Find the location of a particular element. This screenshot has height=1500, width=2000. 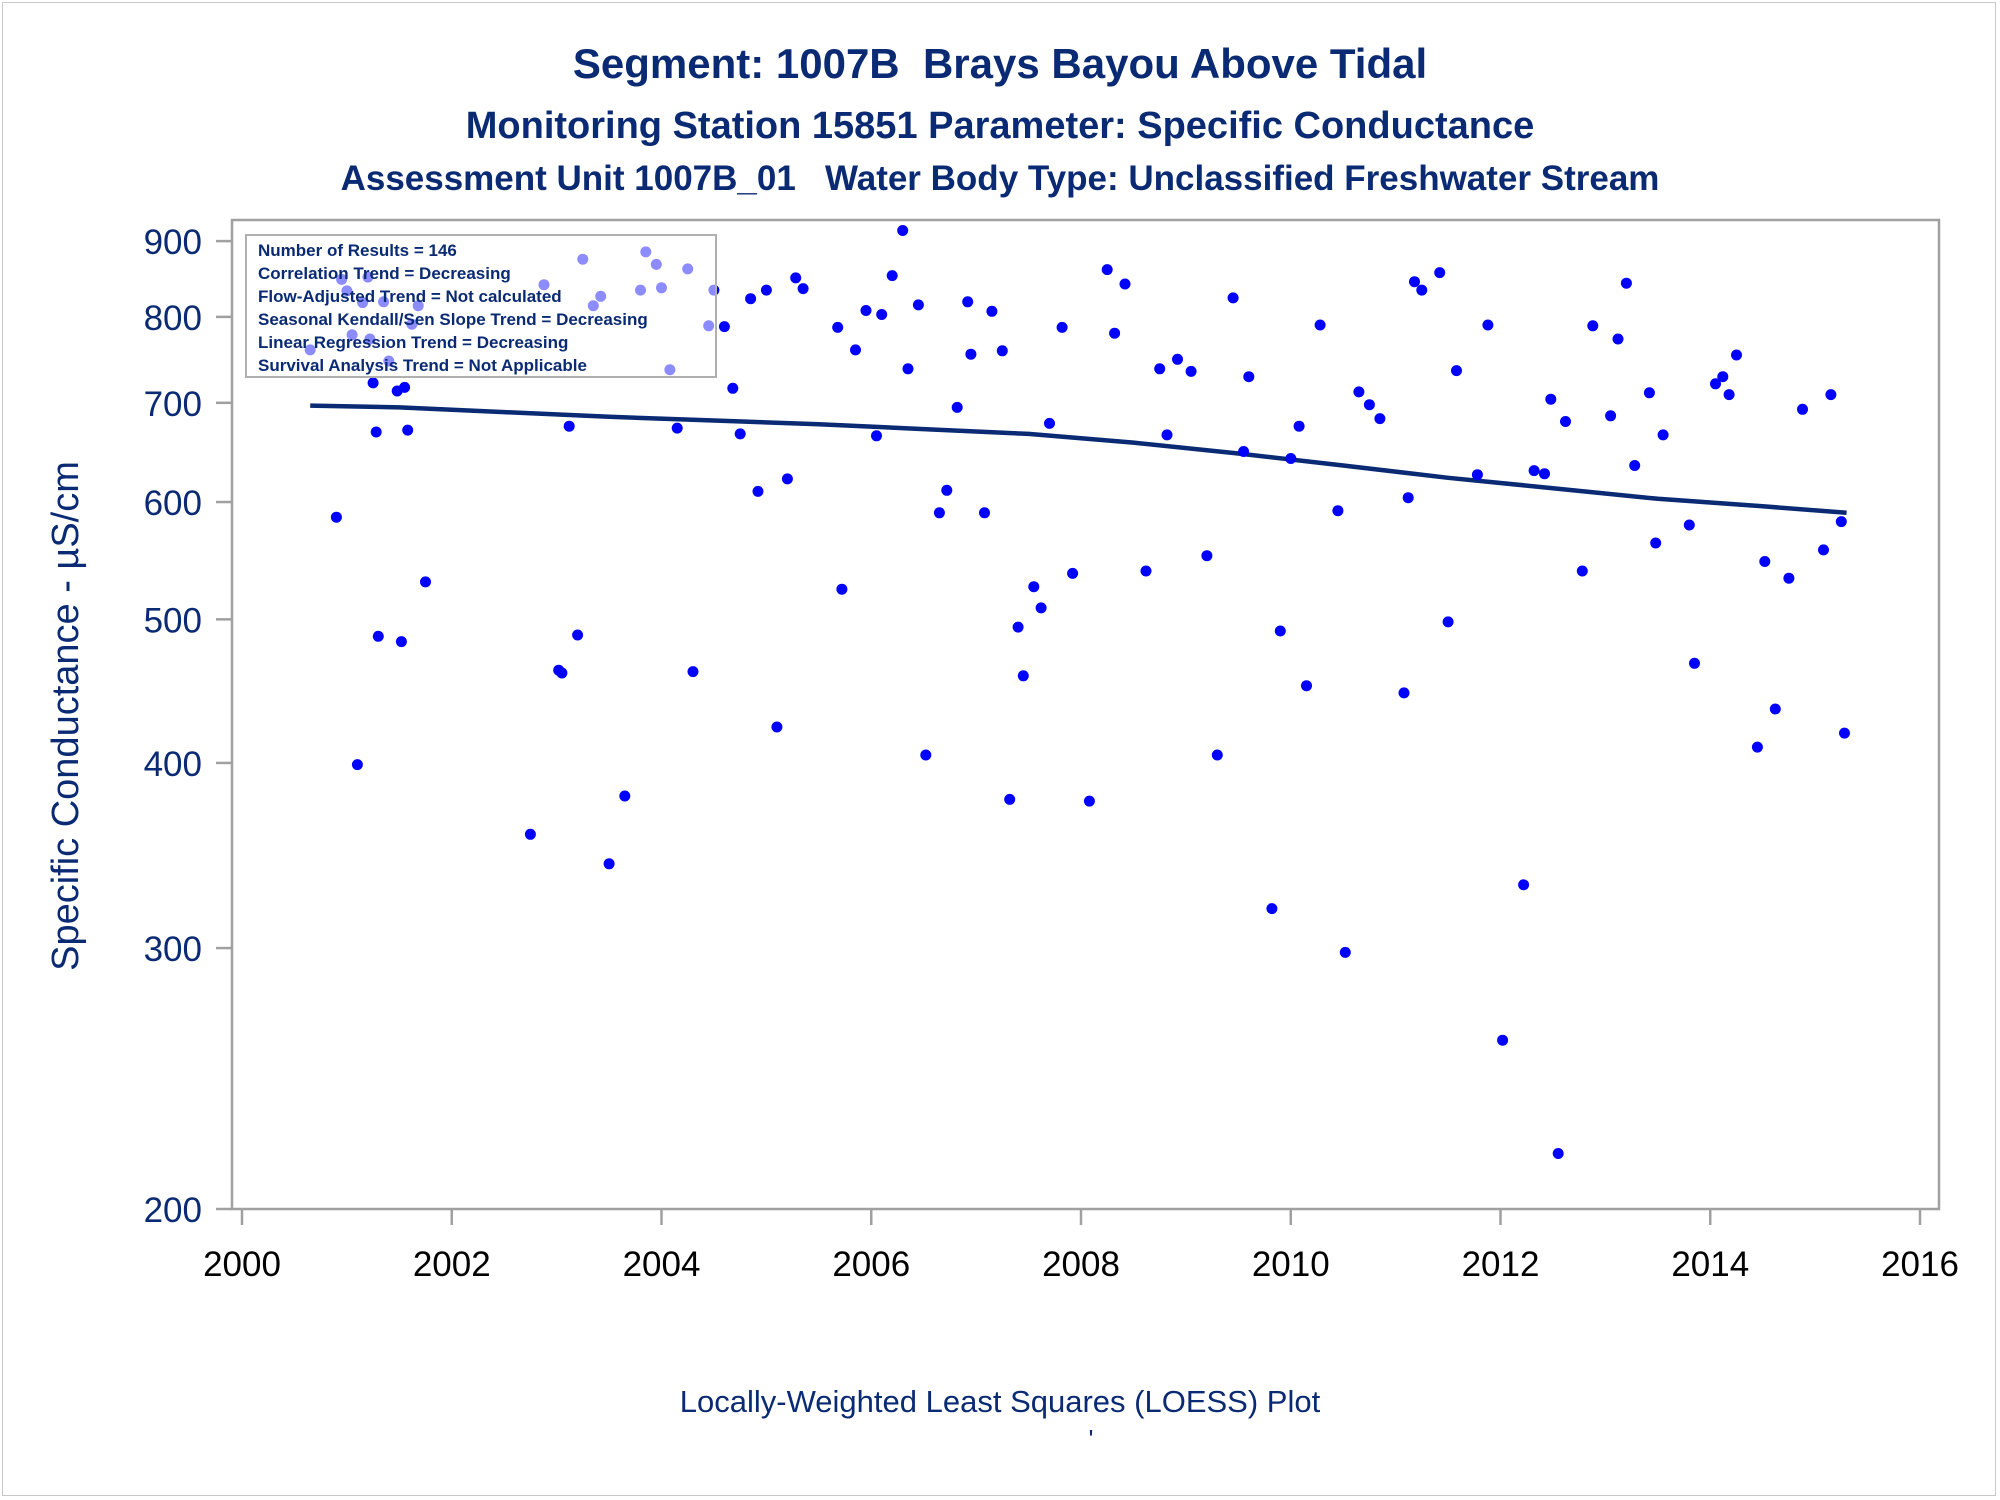

stats-line-2: Correlation Trend = Decreasing is located at coordinates (384, 273).